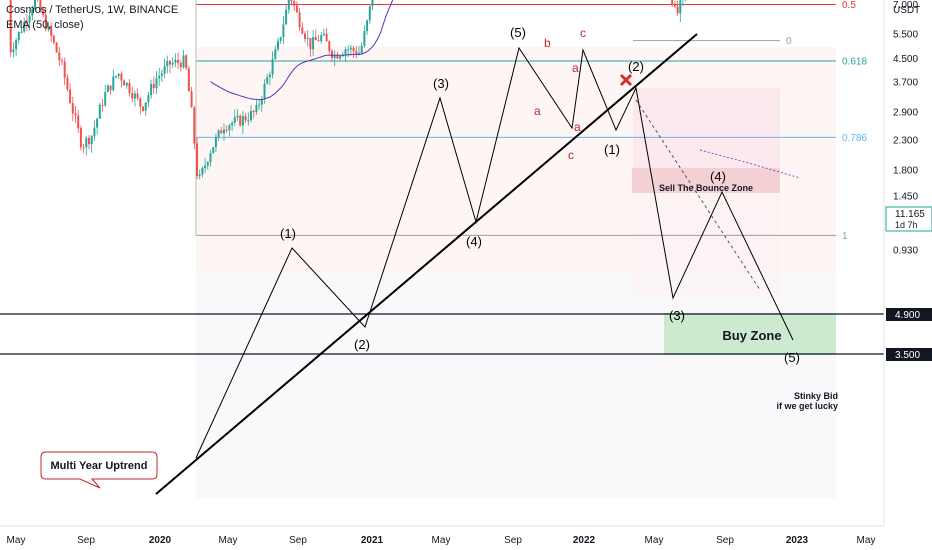  I want to click on price-tick-label: 7.000, so click(905, 5).